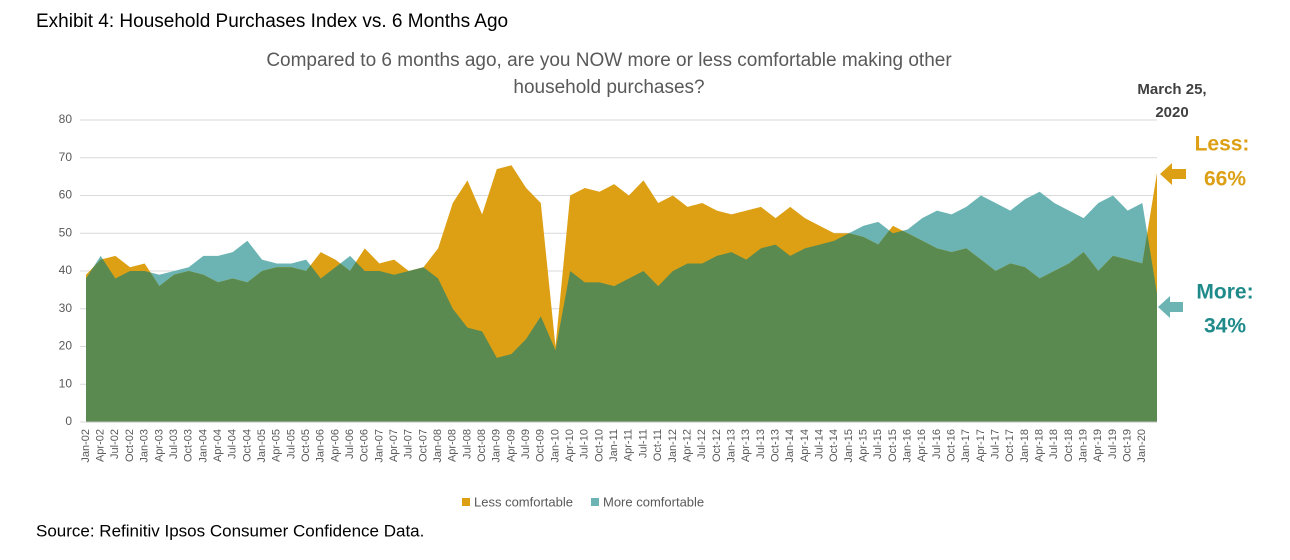 This screenshot has height=560, width=1290. Describe the element at coordinates (218, 445) in the screenshot. I see `x-tick-label: Apr-04` at that location.